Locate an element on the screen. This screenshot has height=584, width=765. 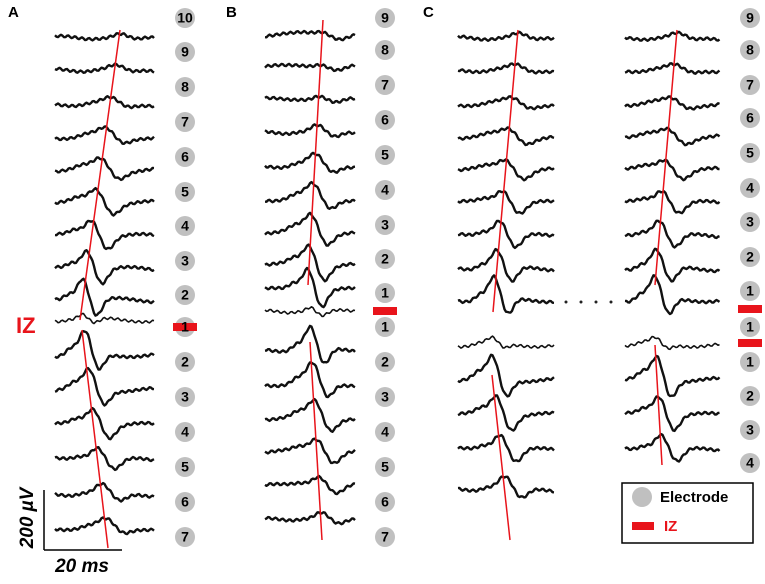
iz-label: IZ is located at coordinates (26, 325).